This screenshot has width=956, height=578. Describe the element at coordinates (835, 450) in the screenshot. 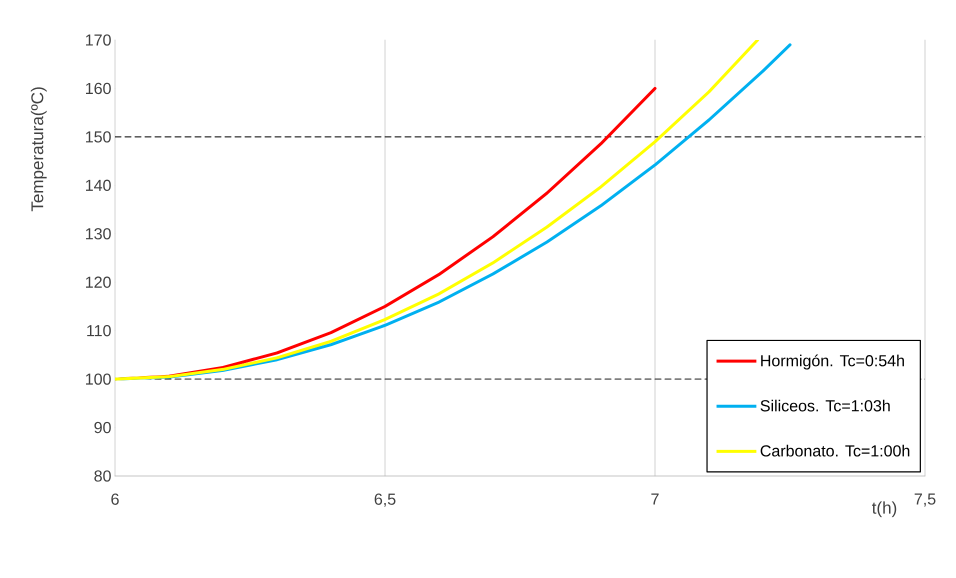

I see `legend-label: Carbonato. Tc=1:00h` at that location.